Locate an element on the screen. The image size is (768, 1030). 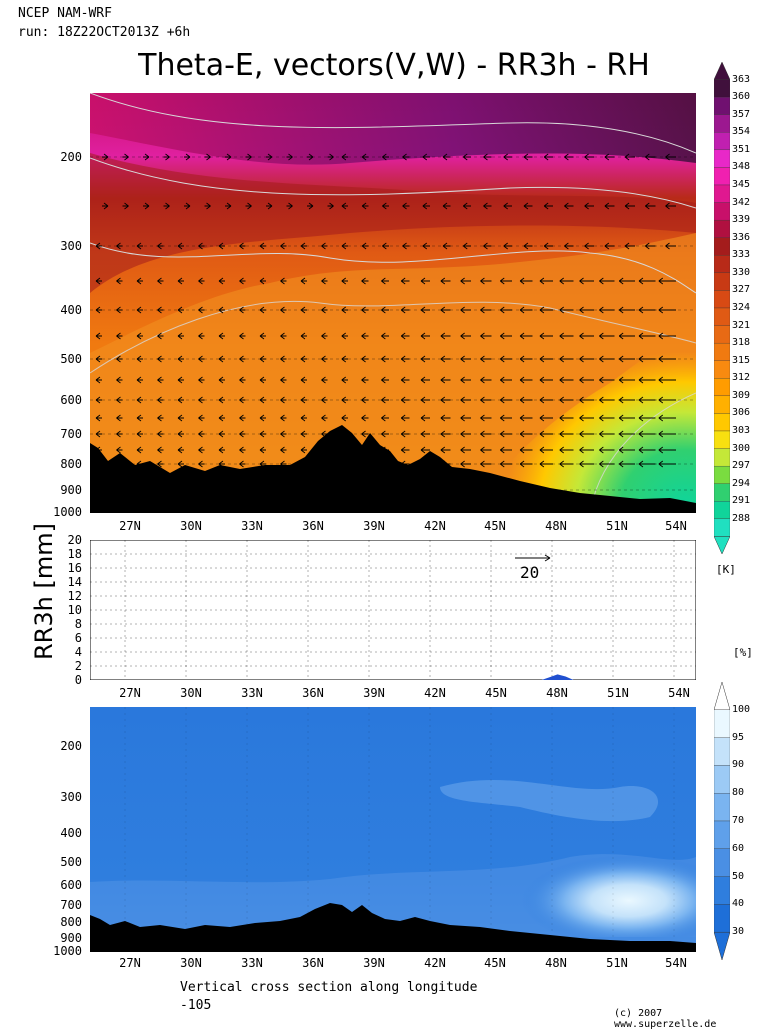
y-tick: 1000 is located at coordinates (67, 951).